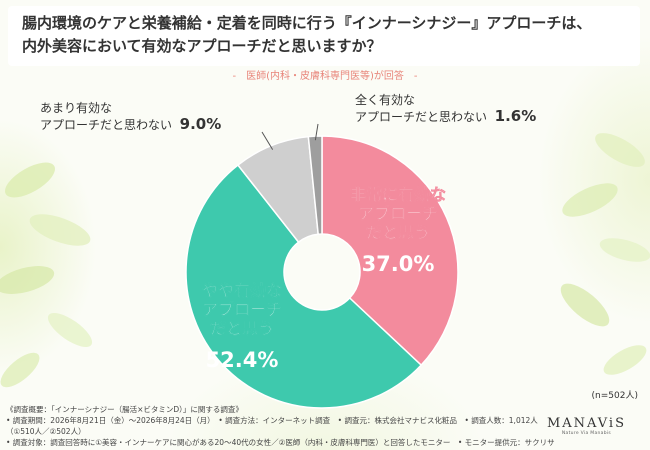  I want to click on leaf-decoration-right, so click(605, 254).